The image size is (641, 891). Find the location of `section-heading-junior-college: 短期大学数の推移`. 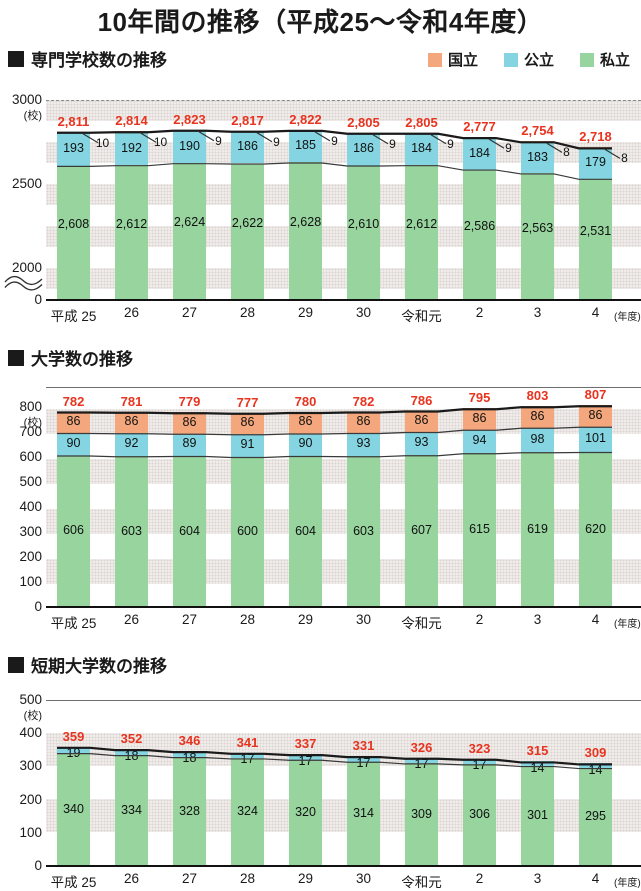

section-heading-junior-college: 短期大学数の推移 is located at coordinates (87, 664).